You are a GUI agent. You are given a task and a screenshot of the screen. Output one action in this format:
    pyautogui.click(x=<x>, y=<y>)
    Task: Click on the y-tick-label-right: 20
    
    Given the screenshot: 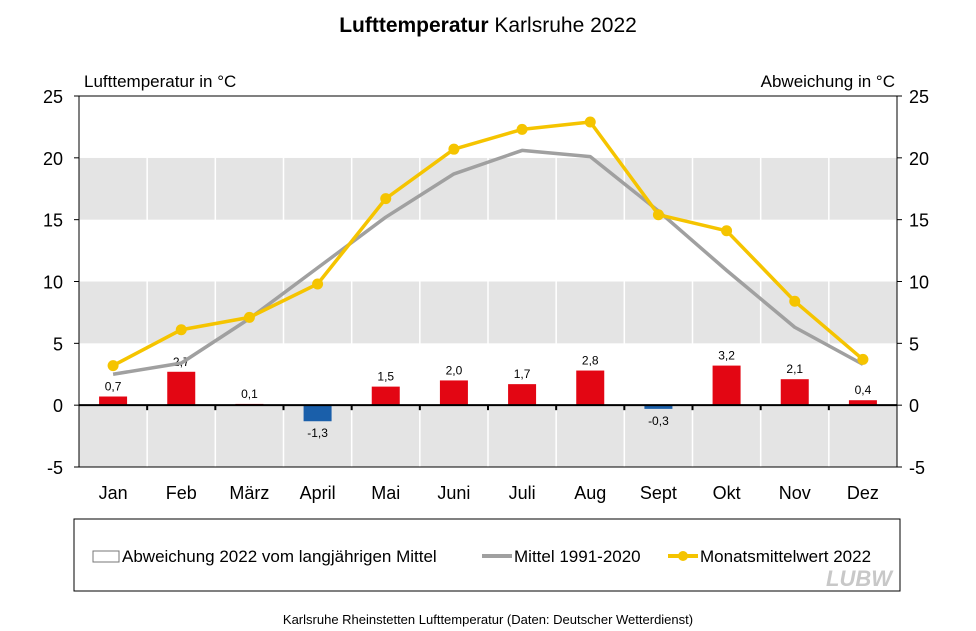 What is the action you would take?
    pyautogui.click(x=919, y=159)
    